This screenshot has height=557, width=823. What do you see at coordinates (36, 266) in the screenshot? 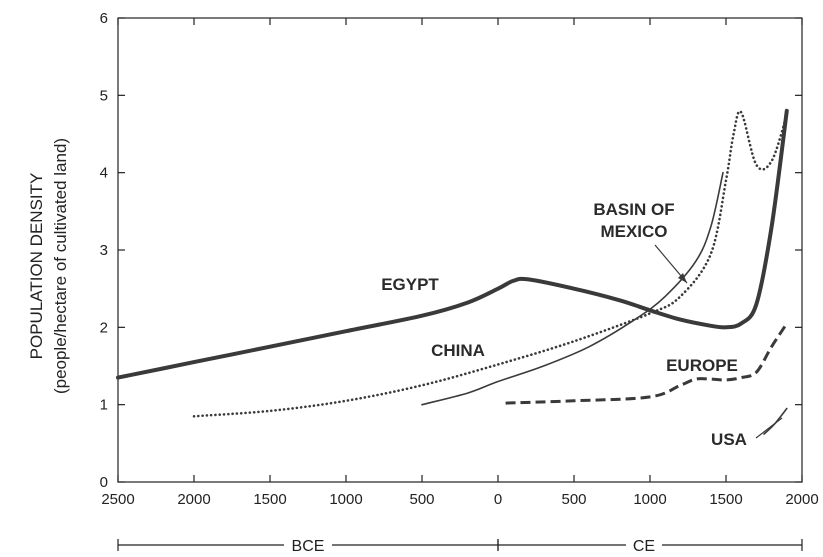
I see `y-axis-title: POPULATION DENSITY` at bounding box center [36, 266].